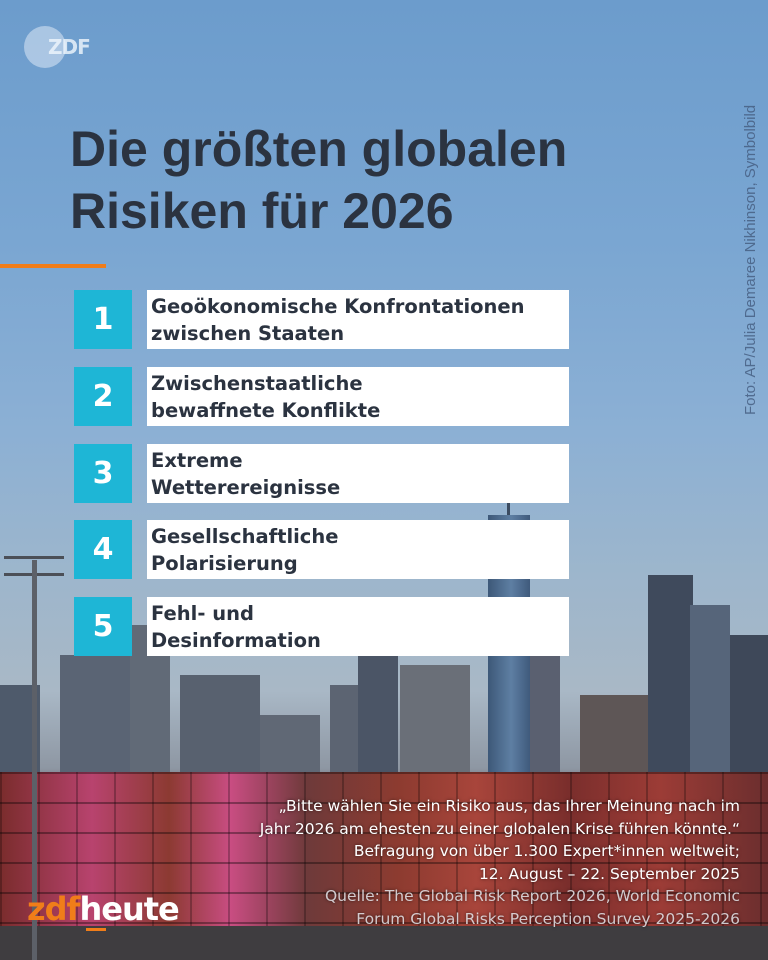 The height and width of the screenshot is (960, 768). Describe the element at coordinates (103, 626) in the screenshot. I see `risk-rank-badge: 5` at that location.